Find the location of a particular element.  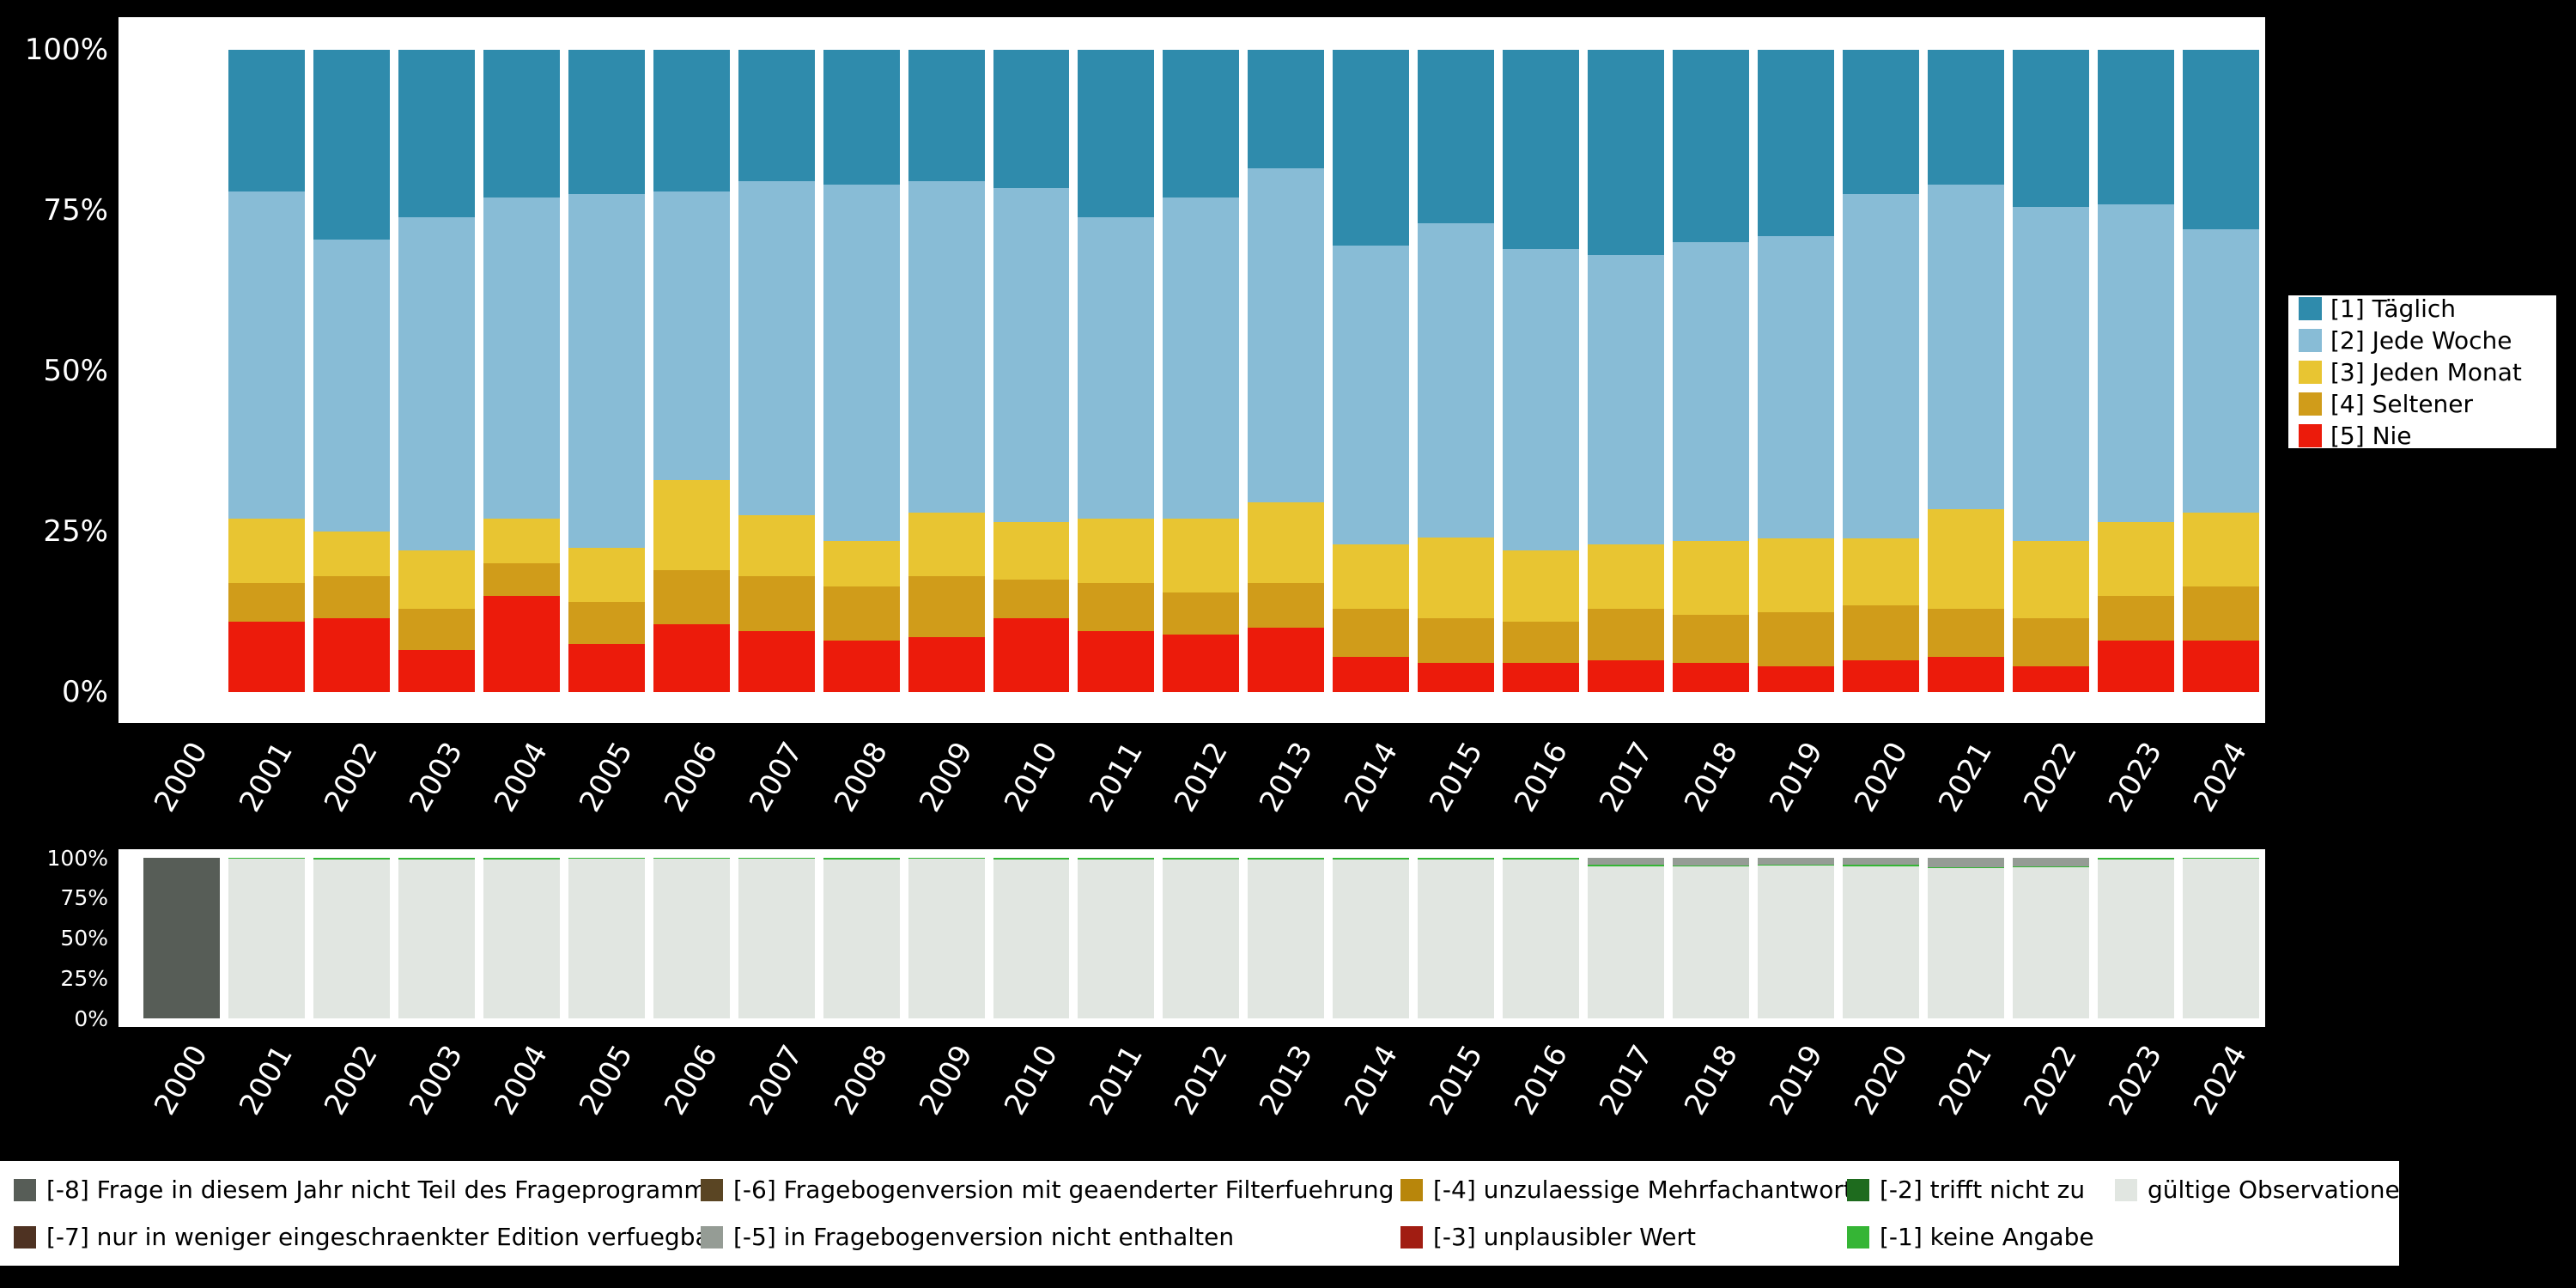

bar-slot-2023 is located at coordinates (2135, 938).